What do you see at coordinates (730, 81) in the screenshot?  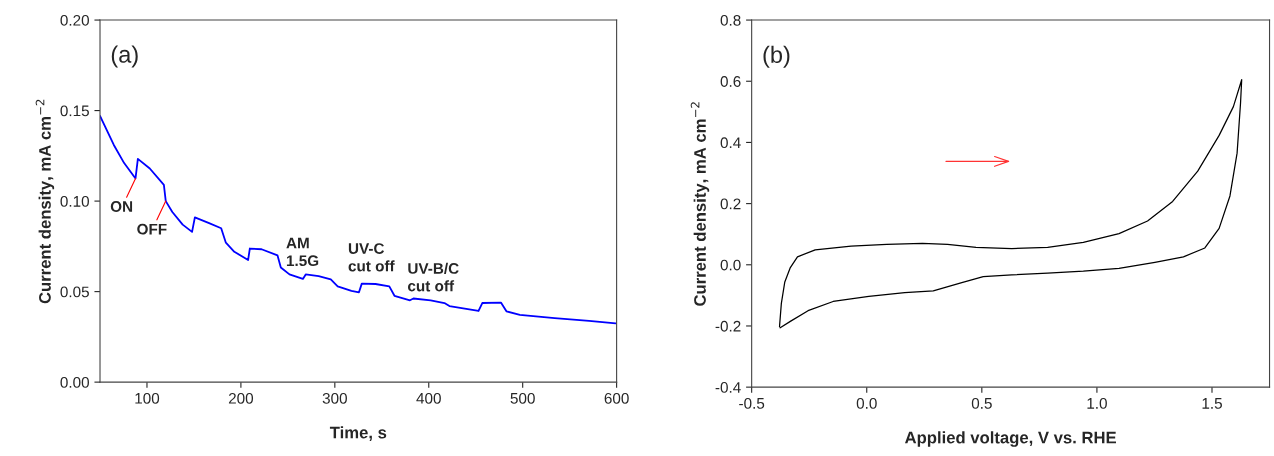 I see `y-tick-label: 0.6` at bounding box center [730, 81].